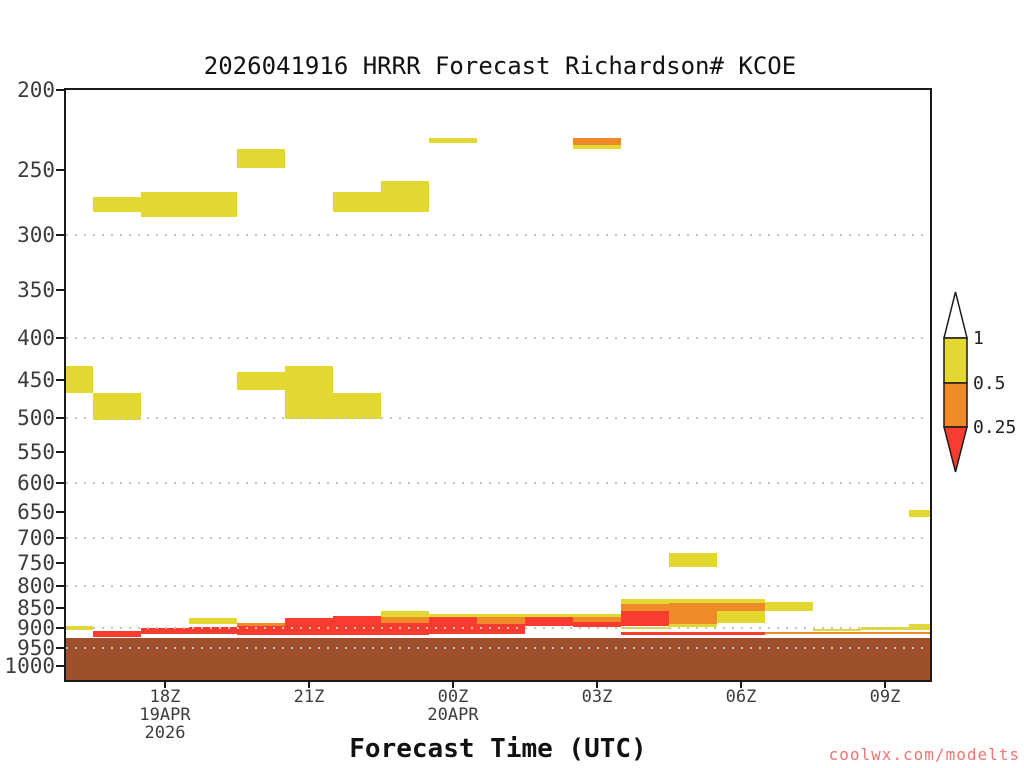 The width and height of the screenshot is (1024, 768). What do you see at coordinates (885, 697) in the screenshot?
I see `x-tick-label-09Z: 09Z` at bounding box center [885, 697].